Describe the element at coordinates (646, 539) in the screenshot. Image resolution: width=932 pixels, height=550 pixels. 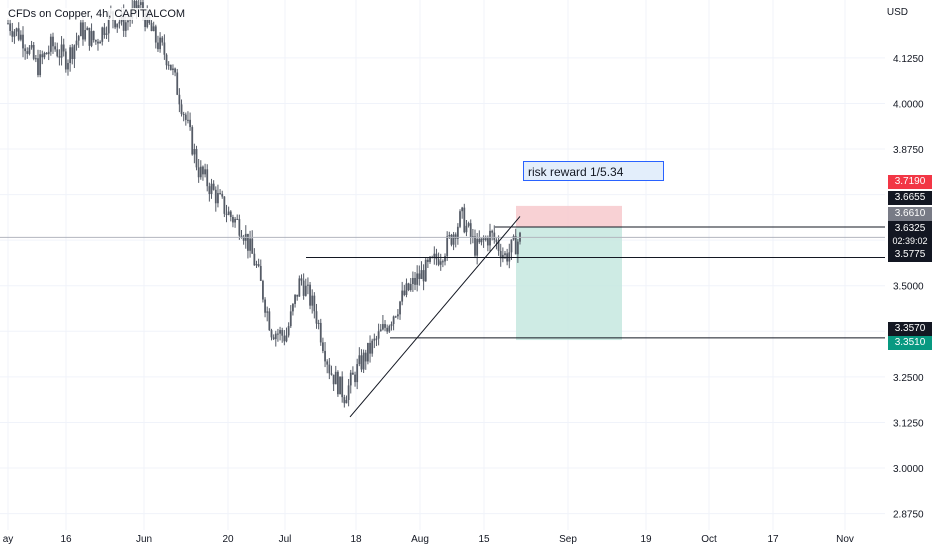
I see `x-tick-label: 19` at that location.